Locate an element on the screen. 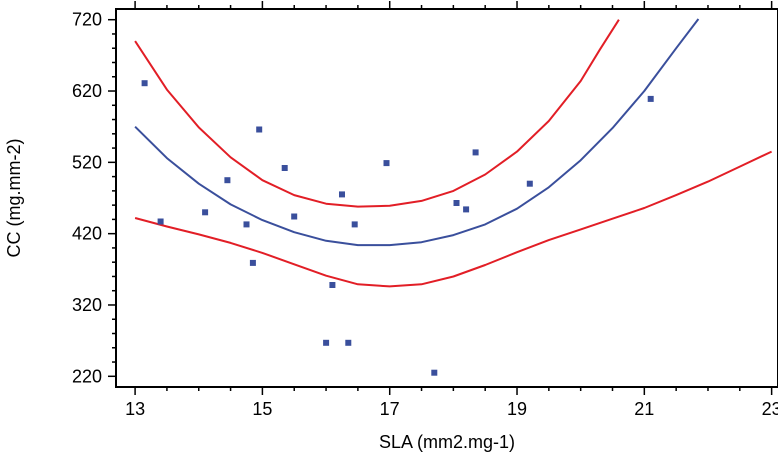  y-tick-labels: 220 320 420 520 620 720 is located at coordinates (87, 198).